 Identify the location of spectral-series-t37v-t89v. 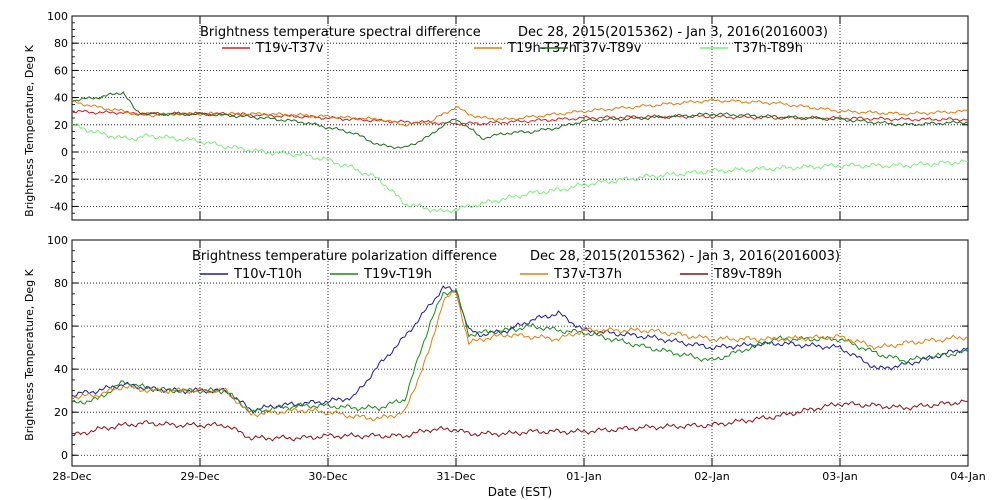
(520, 120).